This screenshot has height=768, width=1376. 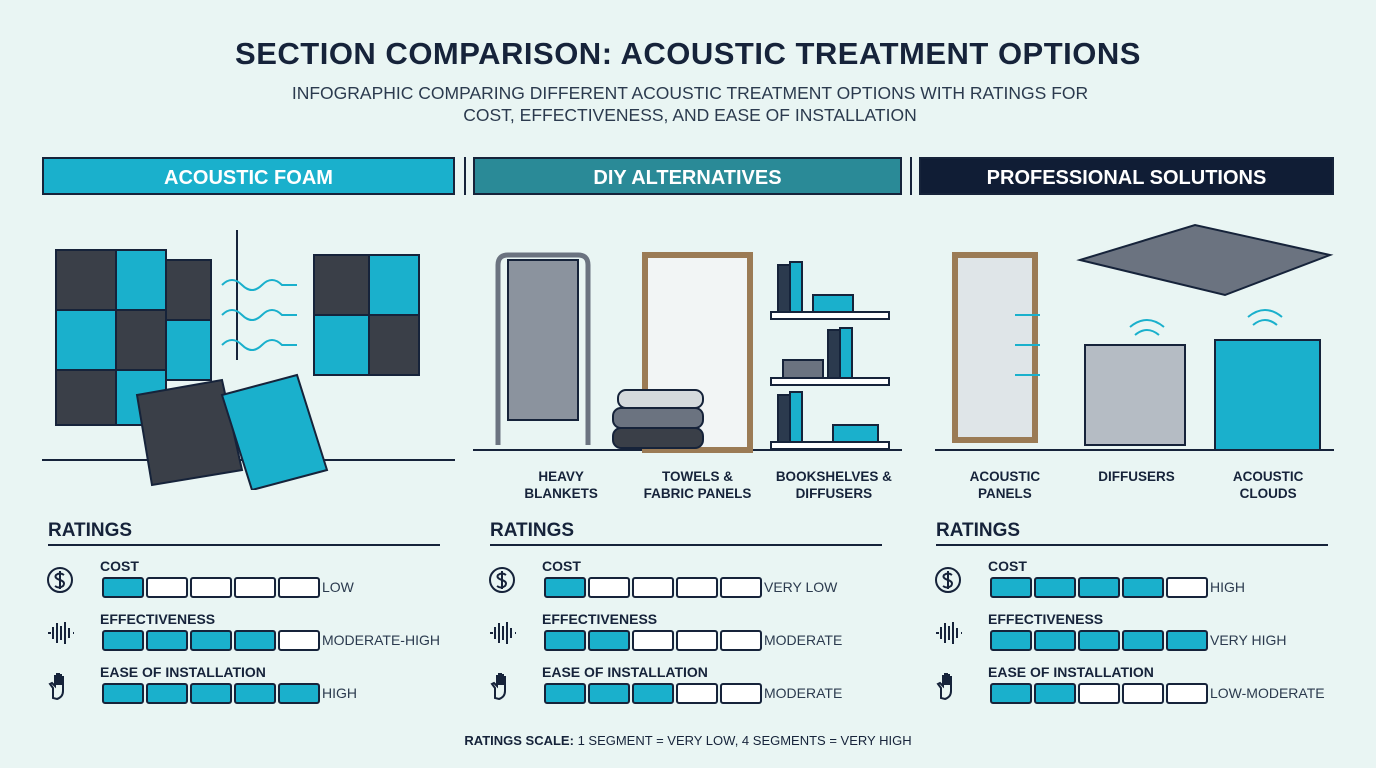 What do you see at coordinates (1136, 476) in the screenshot?
I see `item-label: DIFFUSERS` at bounding box center [1136, 476].